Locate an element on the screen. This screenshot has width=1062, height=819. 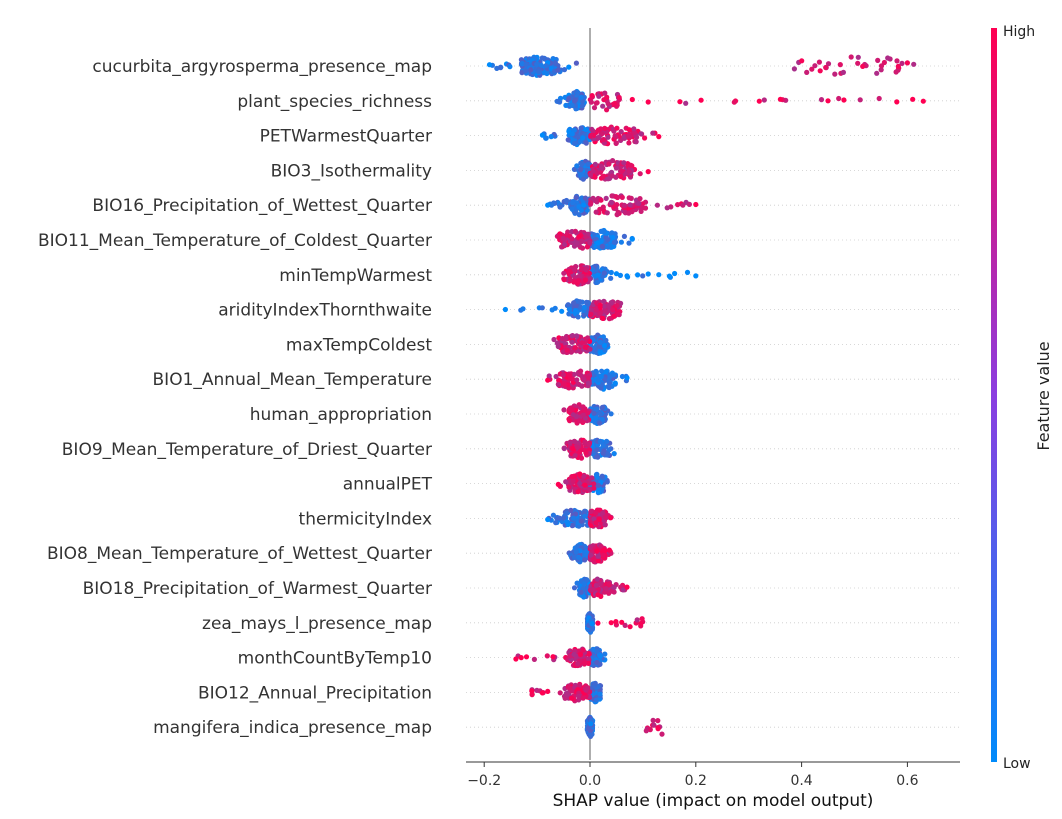
x-tick-label: 0.2 is located at coordinates (696, 781).